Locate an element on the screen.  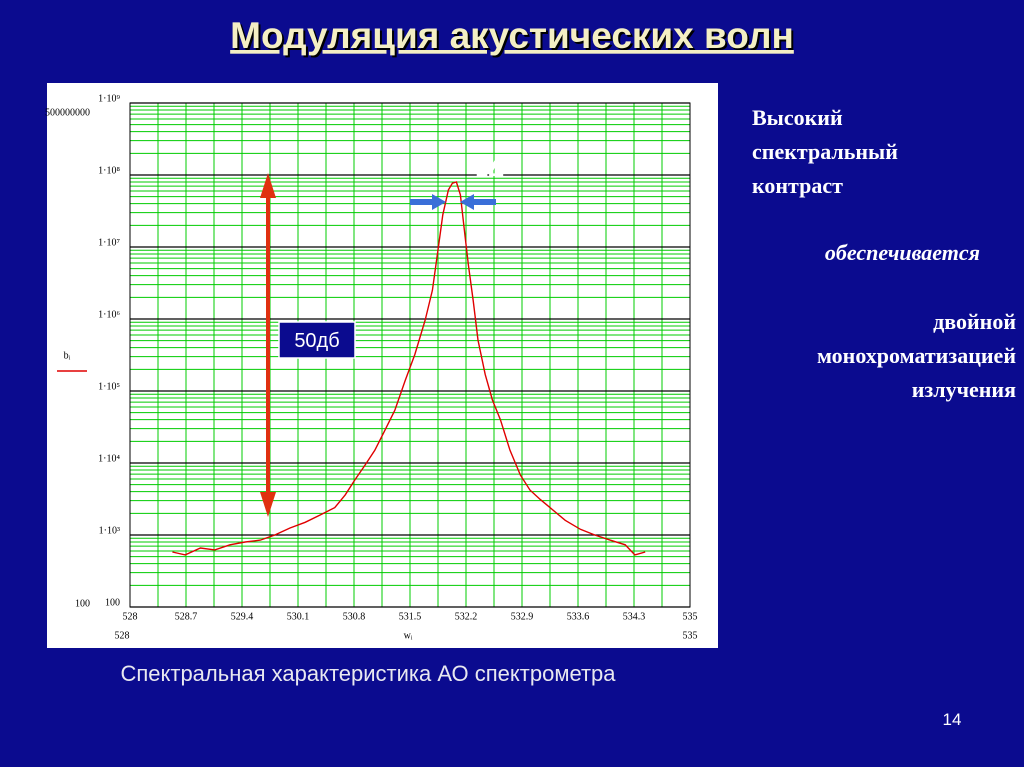
title-shadow: Модуляция акустических волн is located at coordinates (514, 37).